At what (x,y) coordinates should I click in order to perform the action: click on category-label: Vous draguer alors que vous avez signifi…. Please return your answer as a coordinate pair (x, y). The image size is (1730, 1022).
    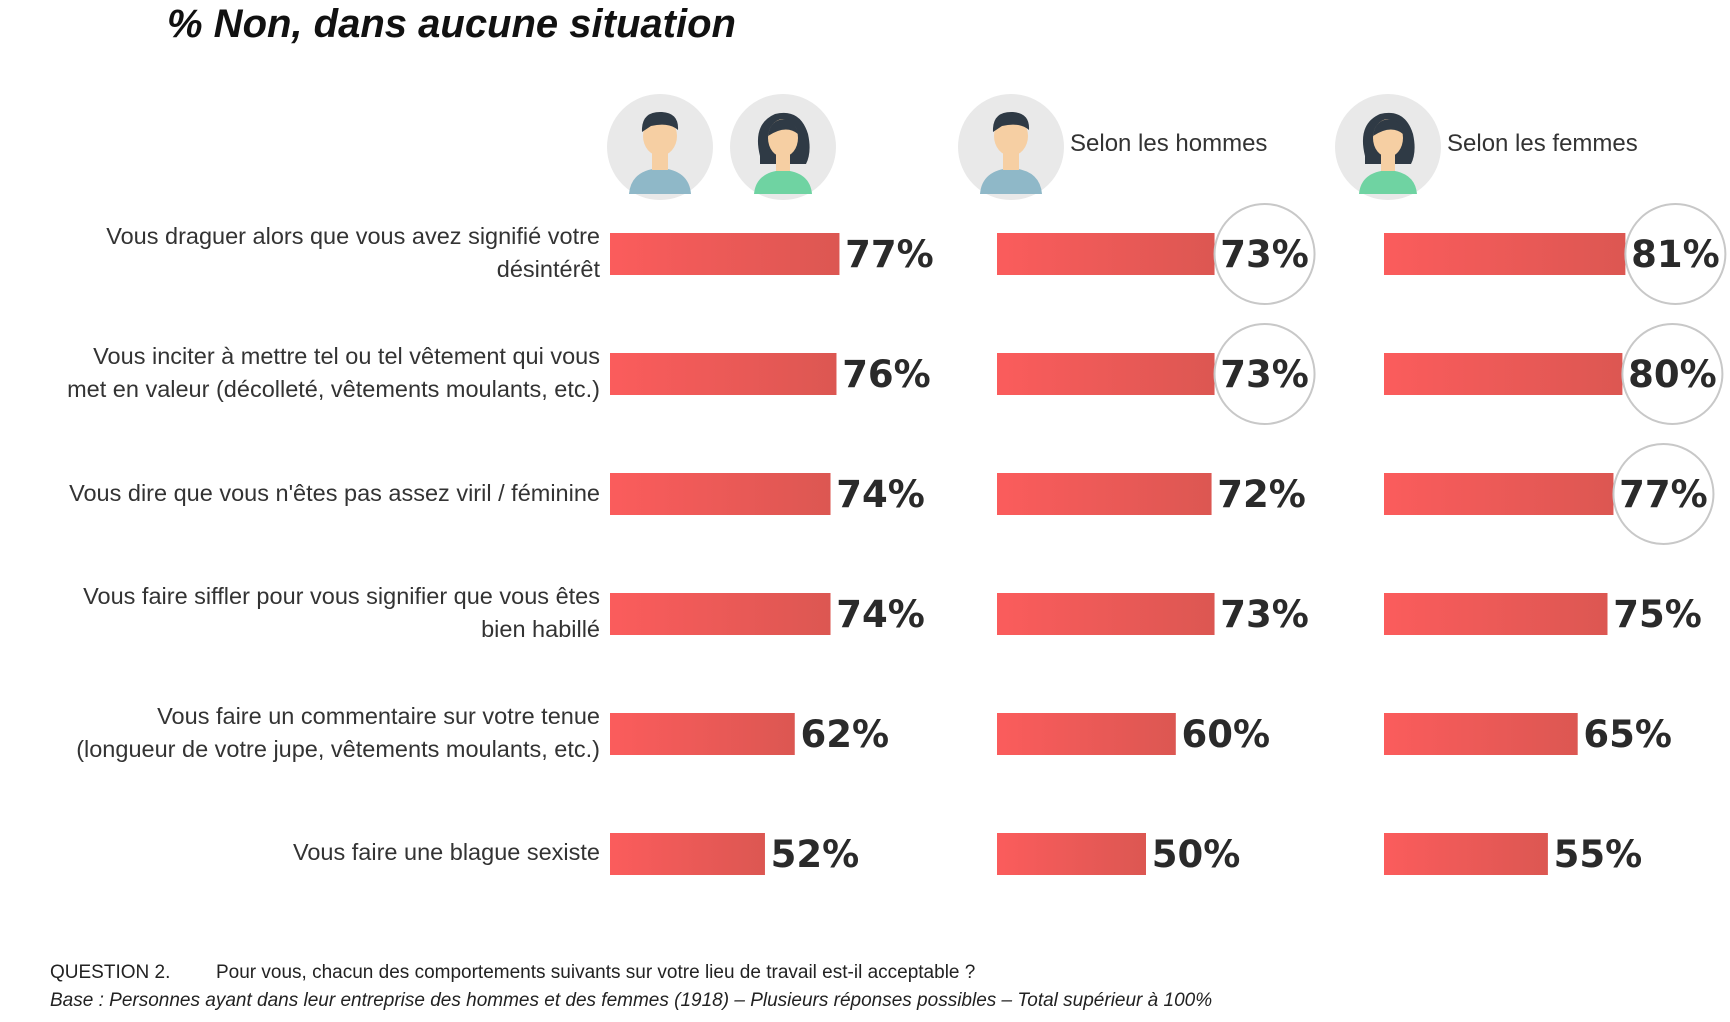
    Looking at the image, I should click on (353, 252).